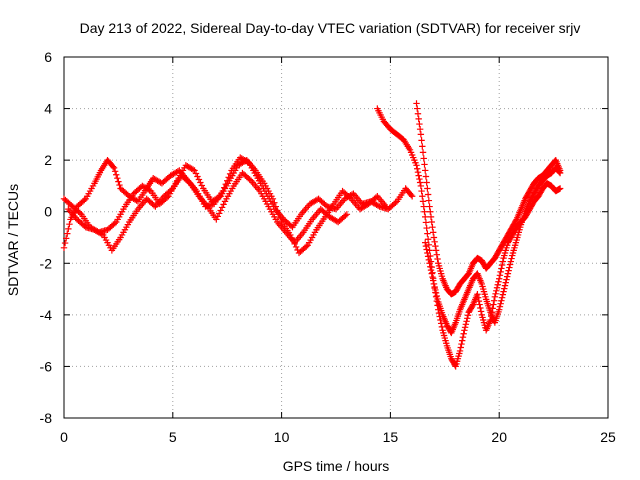  I want to click on x-tick-label: 0, so click(64, 437).